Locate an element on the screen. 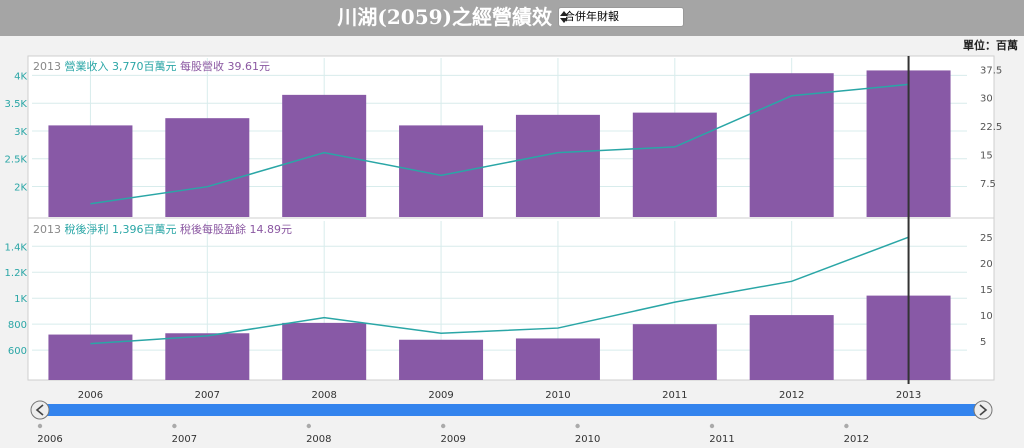 The width and height of the screenshot is (1024, 448). y-left-tick-label: 1.2K is located at coordinates (16, 273).